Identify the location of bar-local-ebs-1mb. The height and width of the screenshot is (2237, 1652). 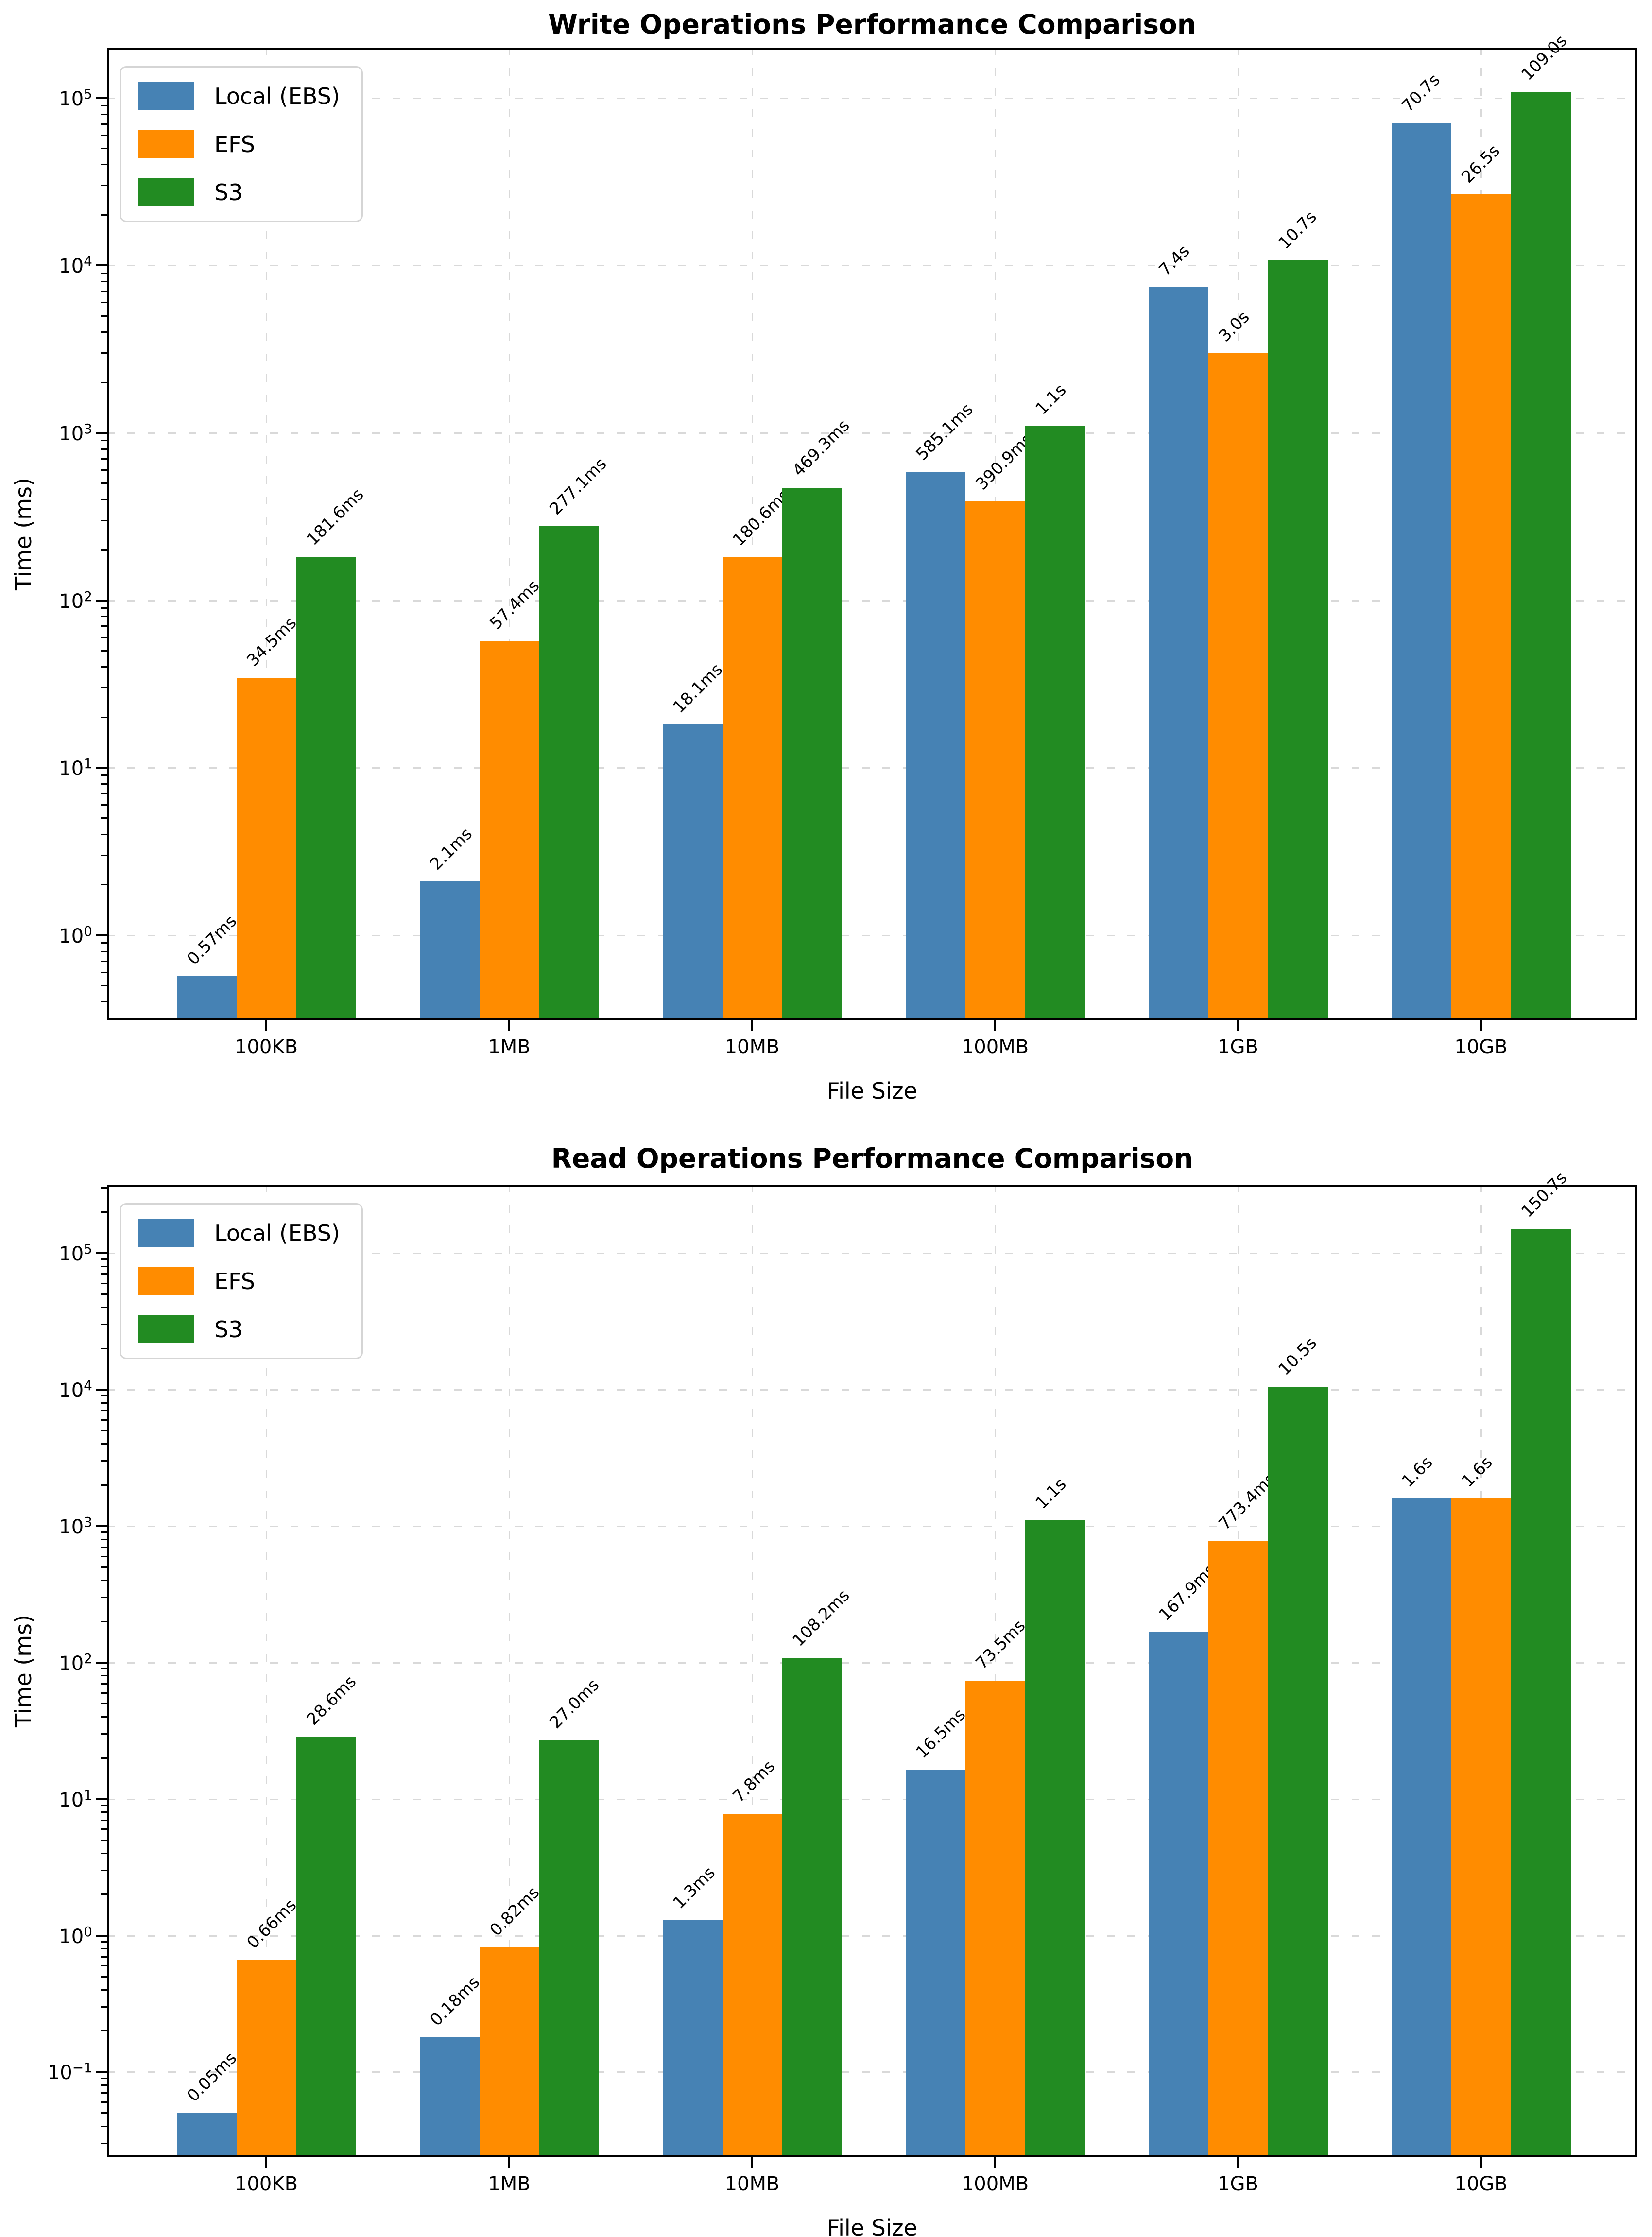
(450, 951).